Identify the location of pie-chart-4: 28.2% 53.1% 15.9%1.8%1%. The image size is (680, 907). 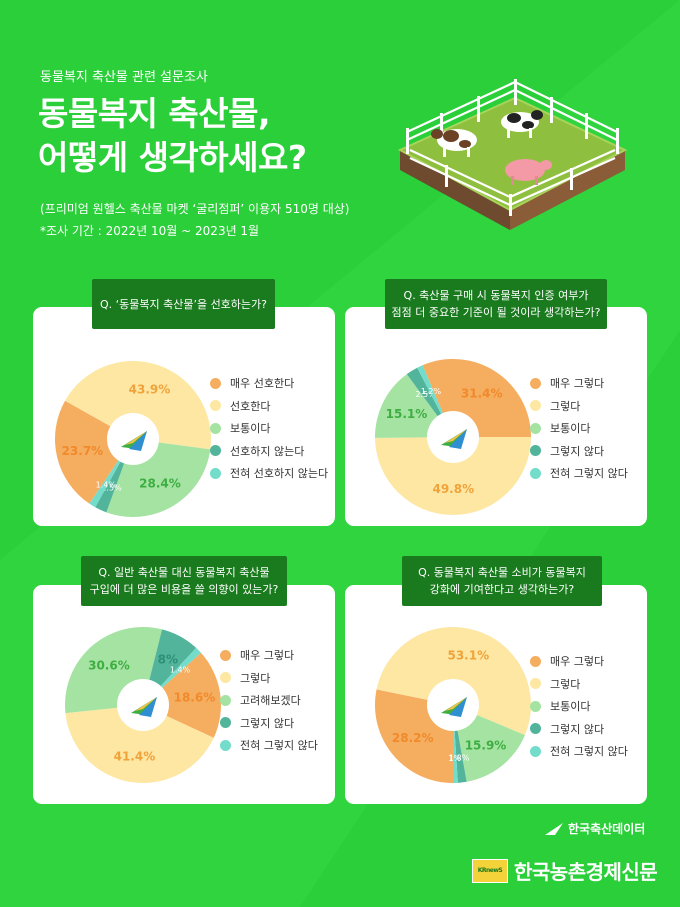
(453, 705).